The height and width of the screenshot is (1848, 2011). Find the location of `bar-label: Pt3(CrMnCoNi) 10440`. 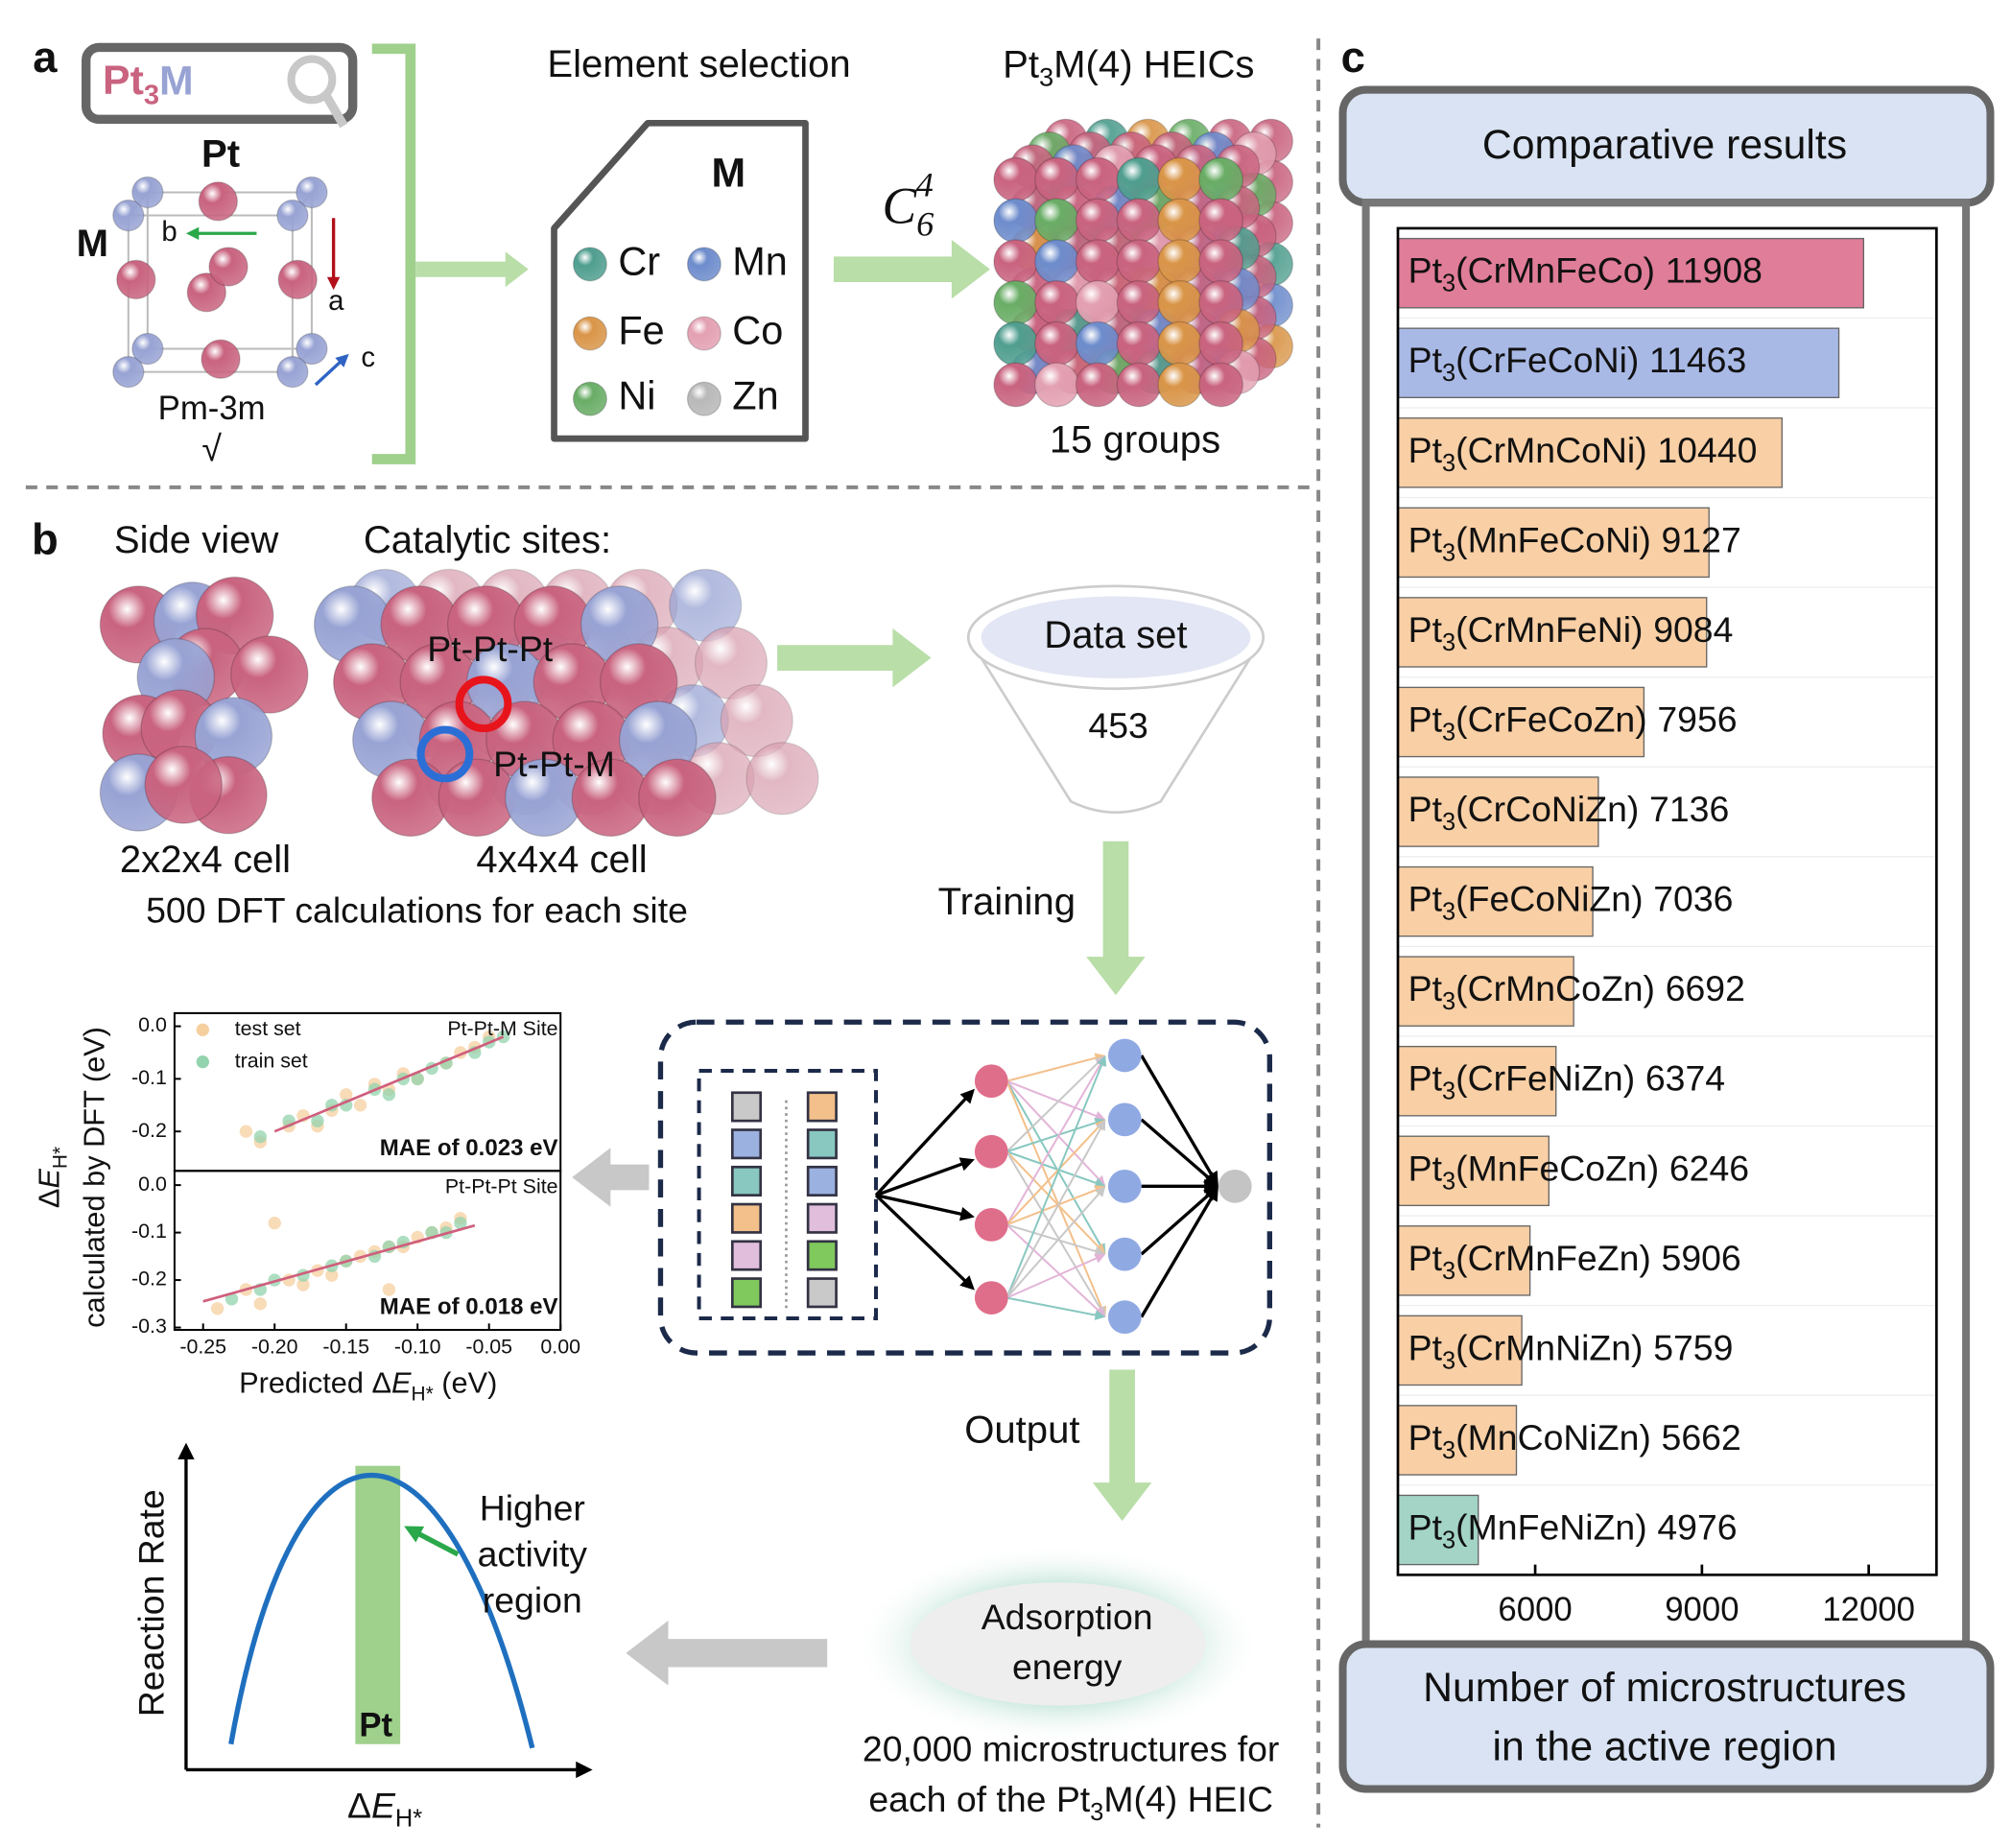

bar-label: Pt3(CrMnCoNi) 10440 is located at coordinates (1583, 453).